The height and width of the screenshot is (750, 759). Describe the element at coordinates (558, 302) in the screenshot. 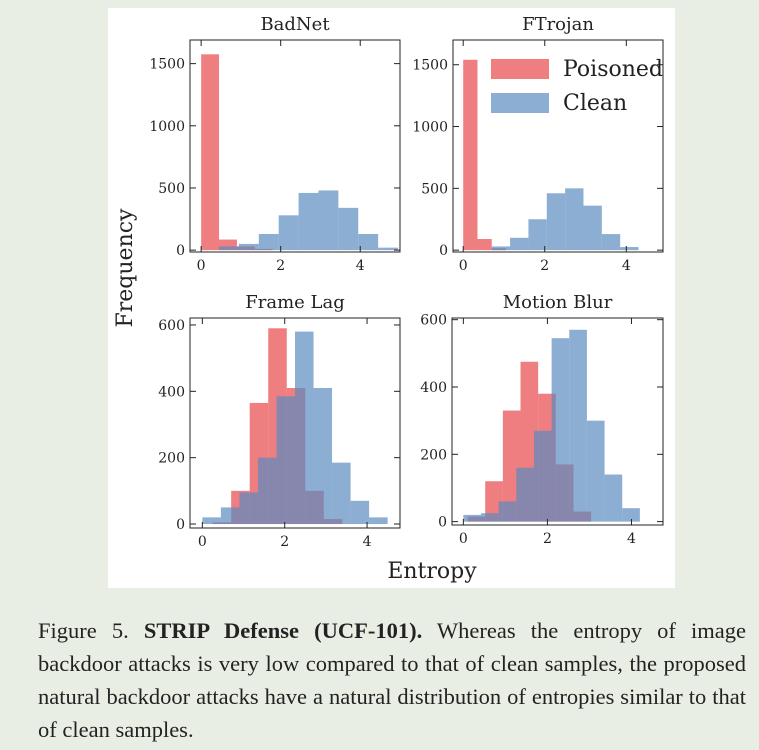

I see `chart-title: Motion Blur` at that location.